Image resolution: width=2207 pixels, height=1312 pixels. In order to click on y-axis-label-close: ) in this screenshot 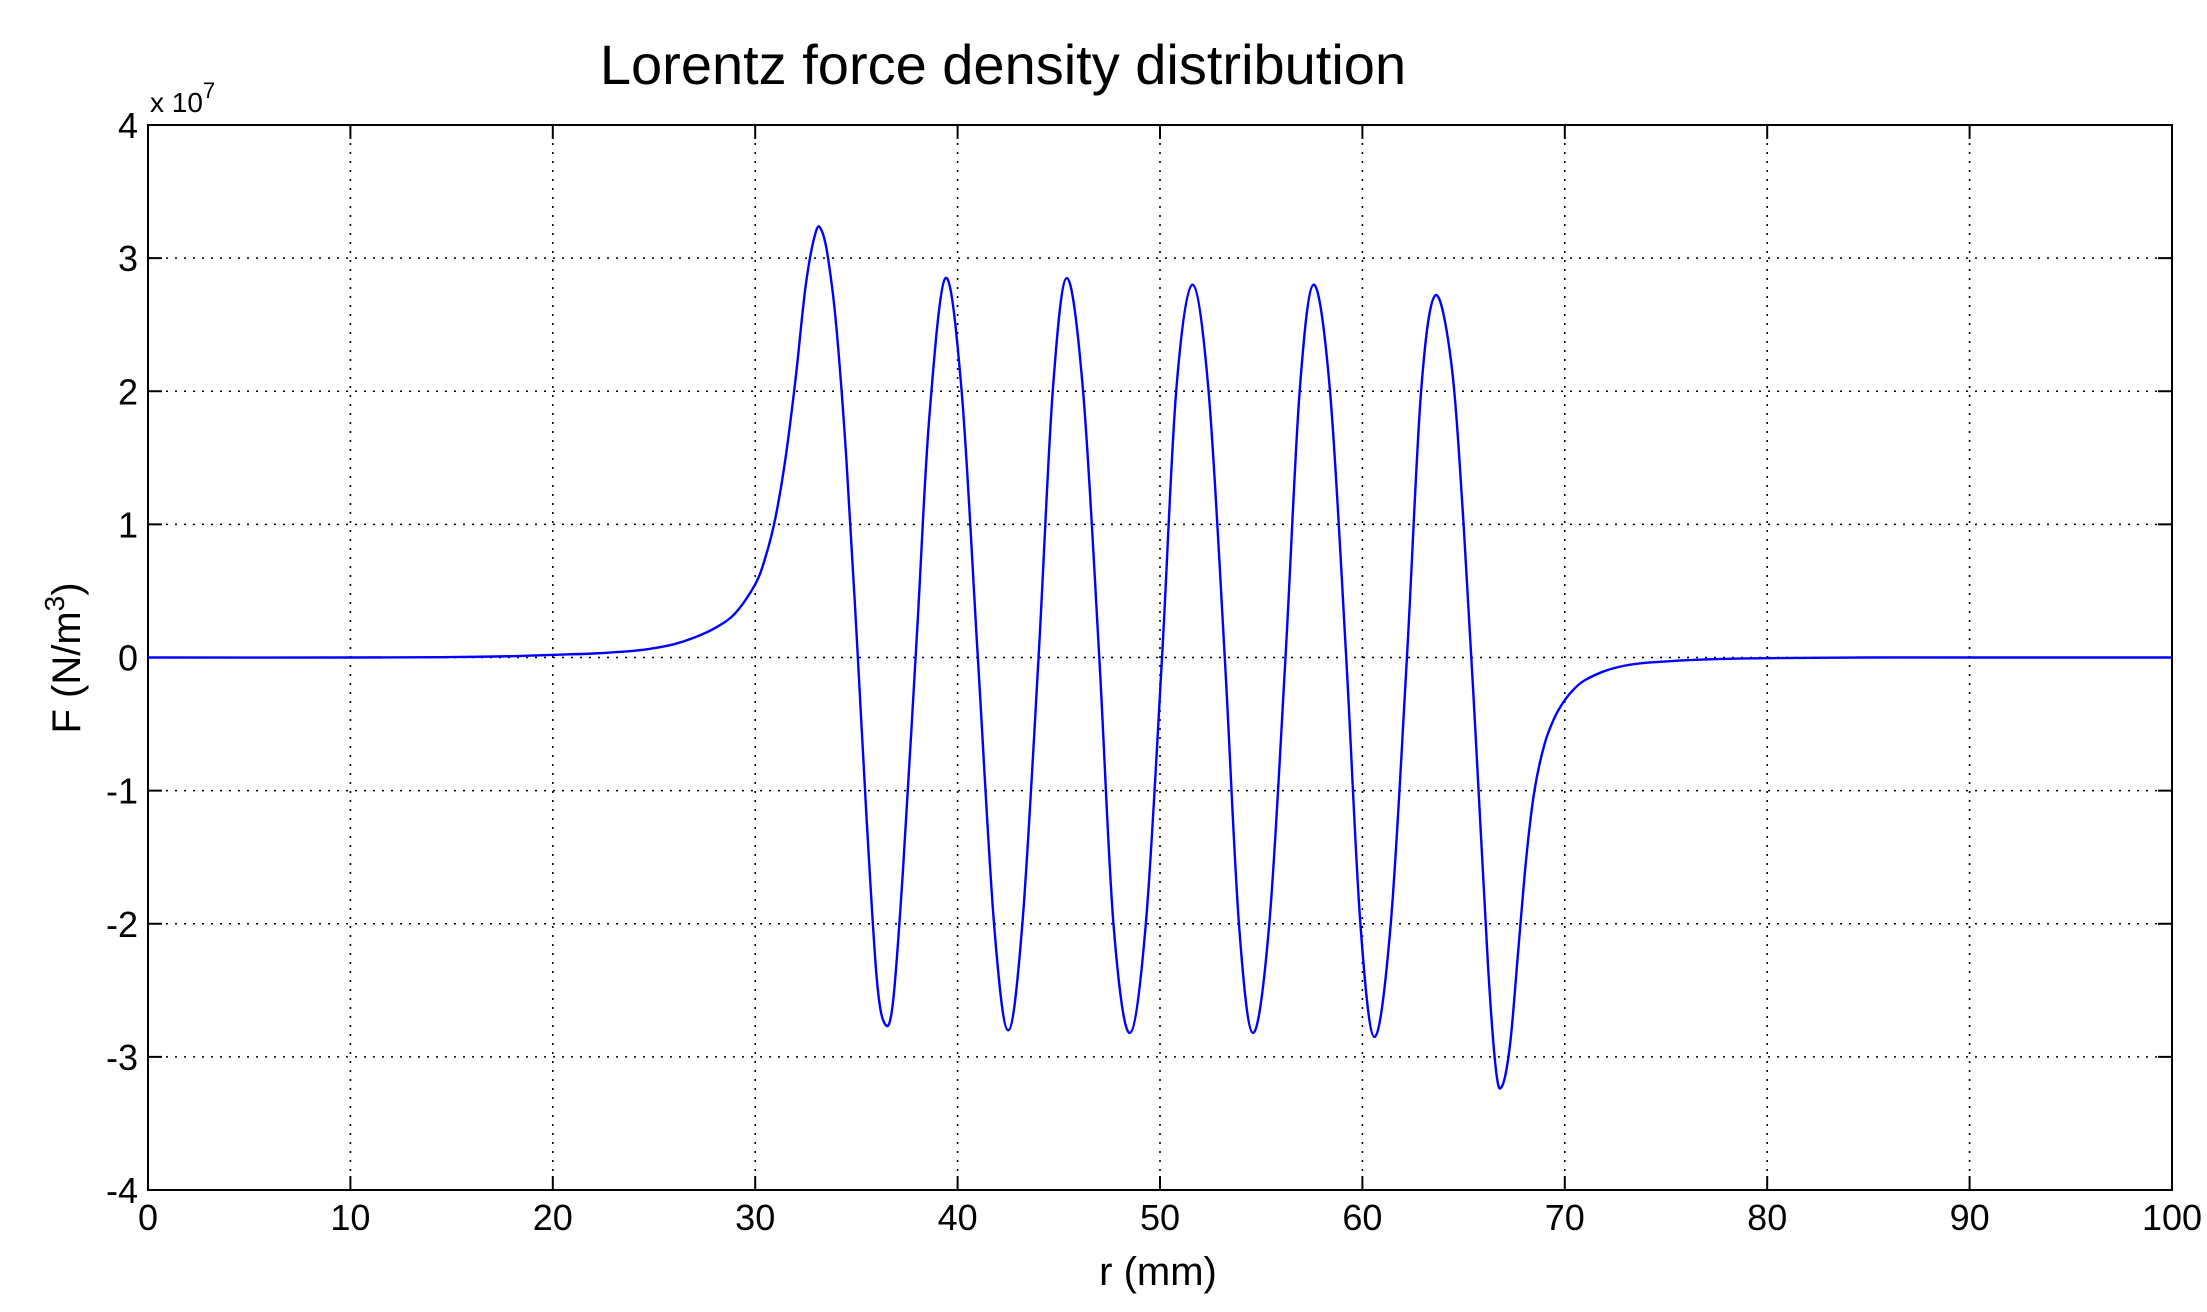, I will do `click(67, 588)`.